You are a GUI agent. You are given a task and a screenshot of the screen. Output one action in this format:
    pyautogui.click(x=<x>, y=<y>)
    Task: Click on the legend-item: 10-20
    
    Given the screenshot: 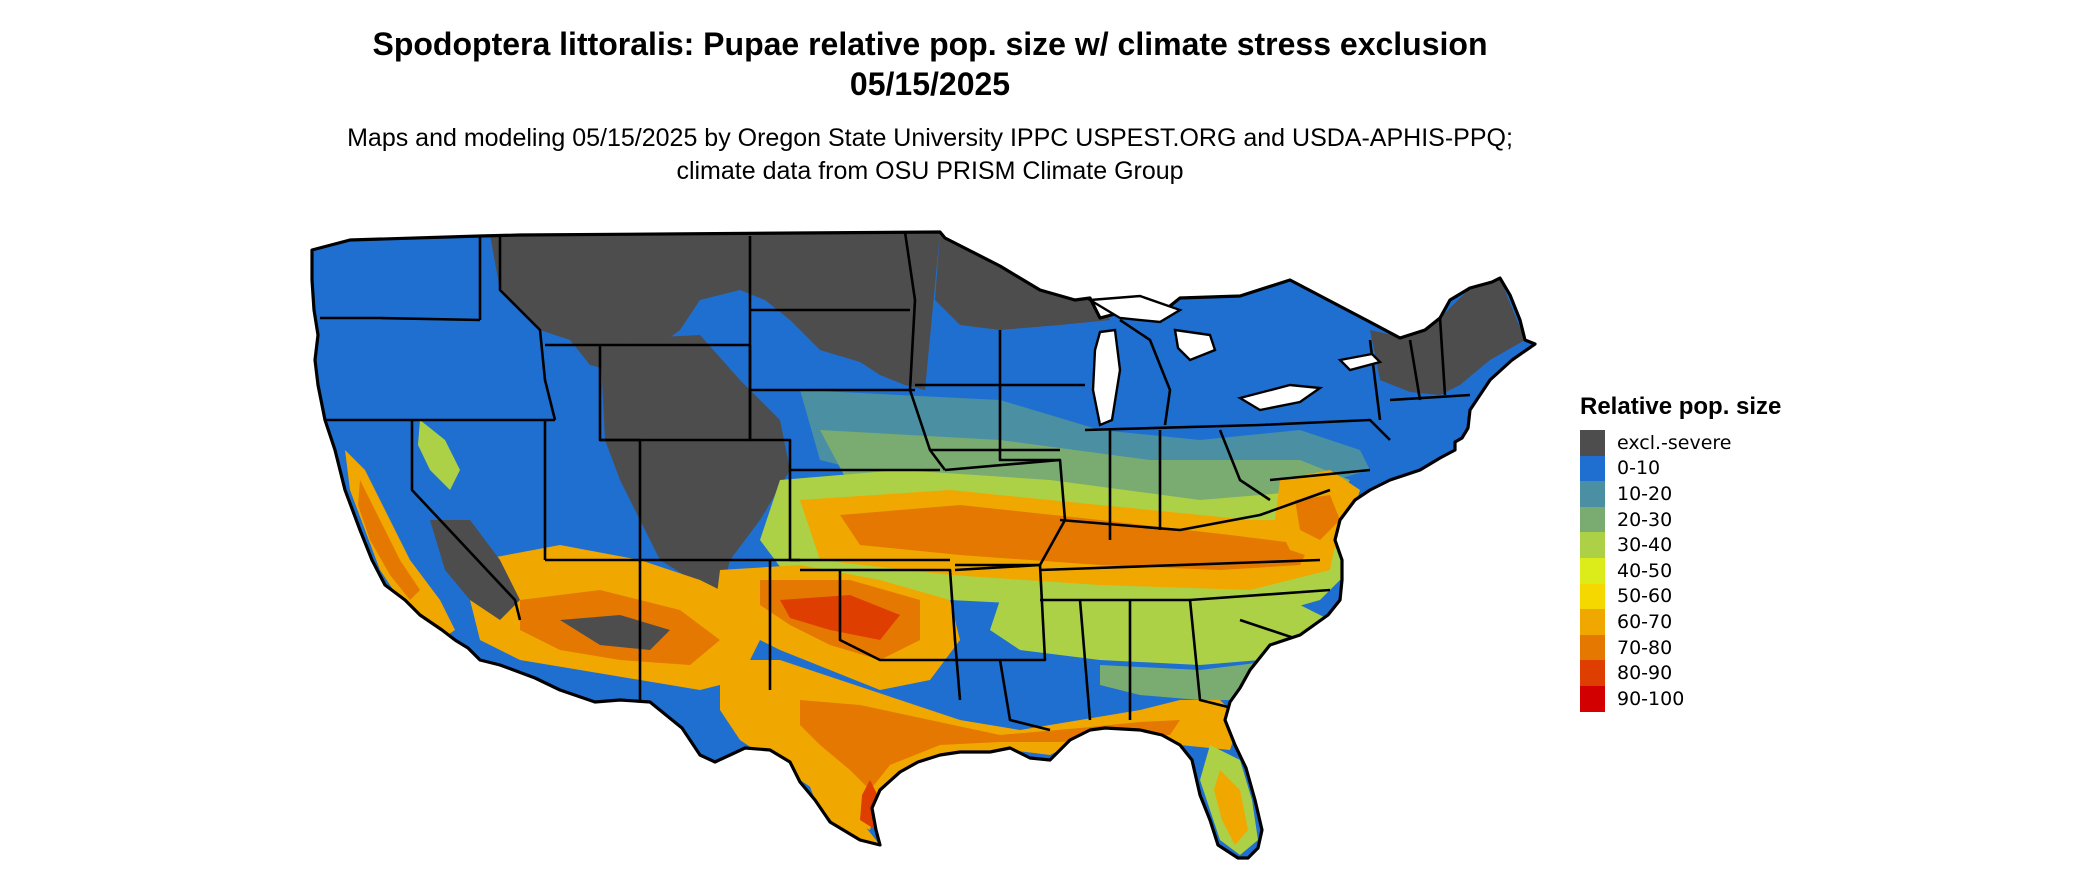 What is the action you would take?
    pyautogui.click(x=1680, y=494)
    